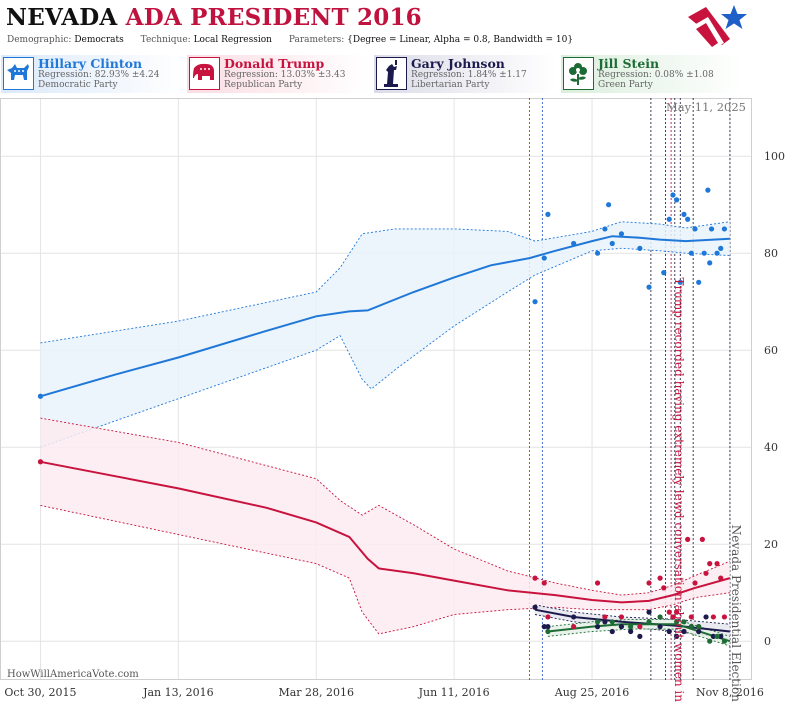 The image size is (789, 704). Describe the element at coordinates (774, 156) in the screenshot. I see `y-tick-label: 100` at that location.